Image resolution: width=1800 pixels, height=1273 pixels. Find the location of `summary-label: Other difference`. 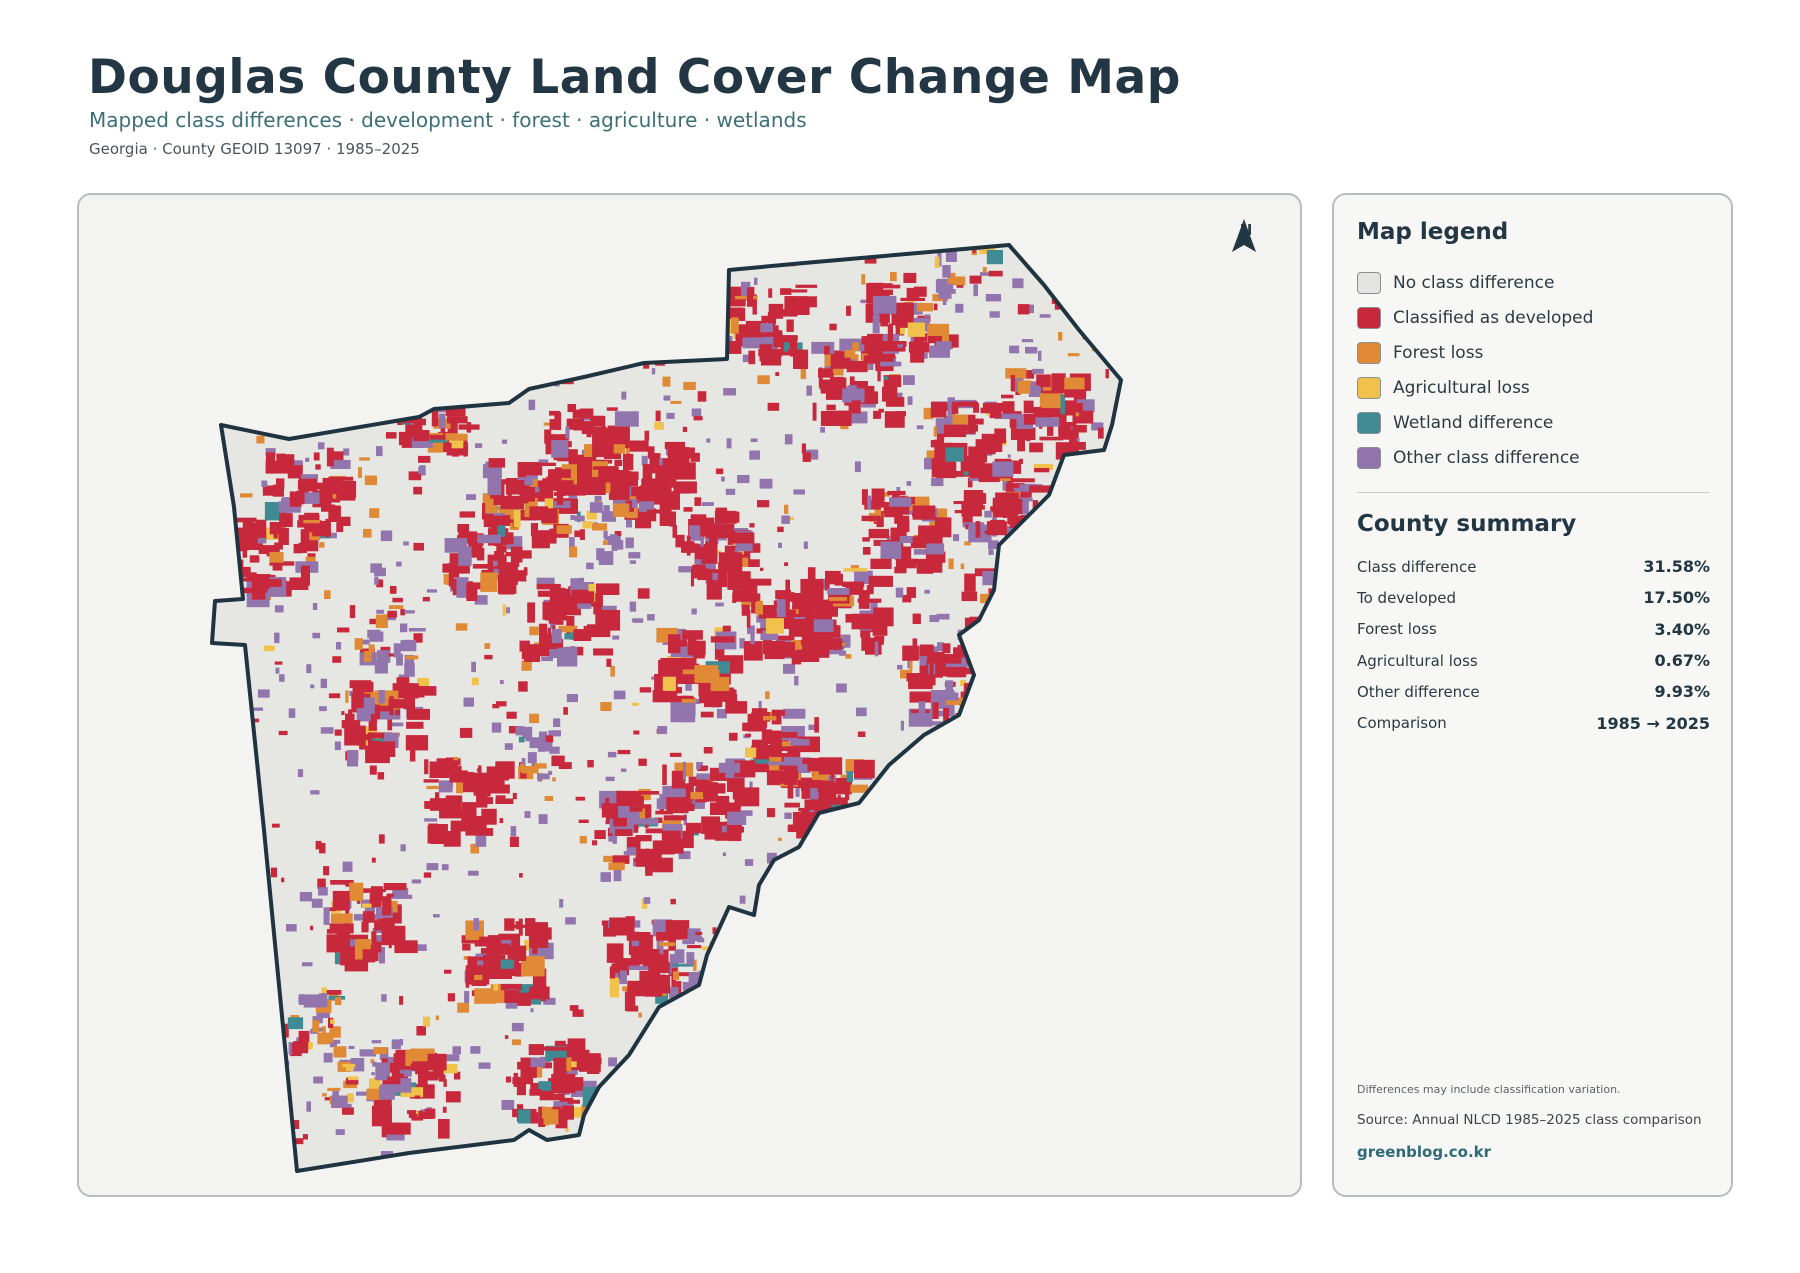

summary-label: Other difference is located at coordinates (1418, 691).